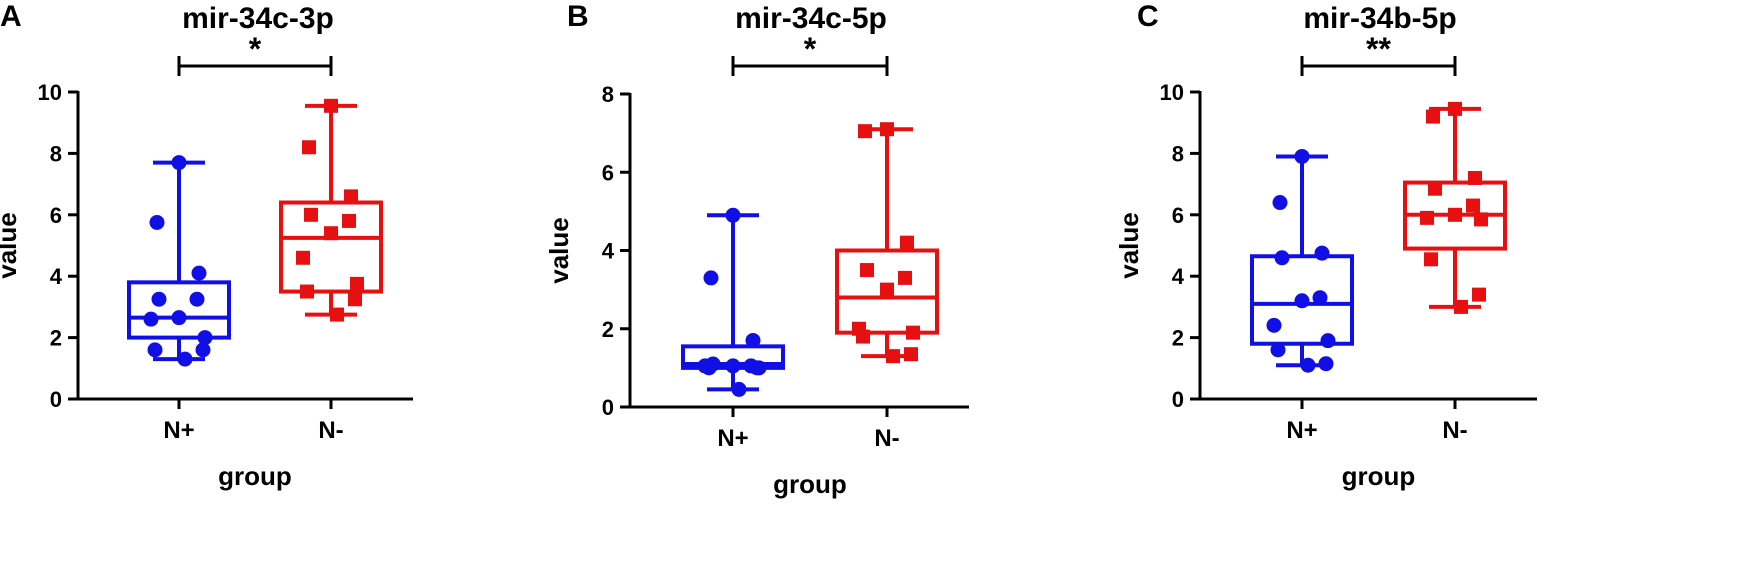  I want to click on chart-title: mir-34c-5p, so click(811, 18).